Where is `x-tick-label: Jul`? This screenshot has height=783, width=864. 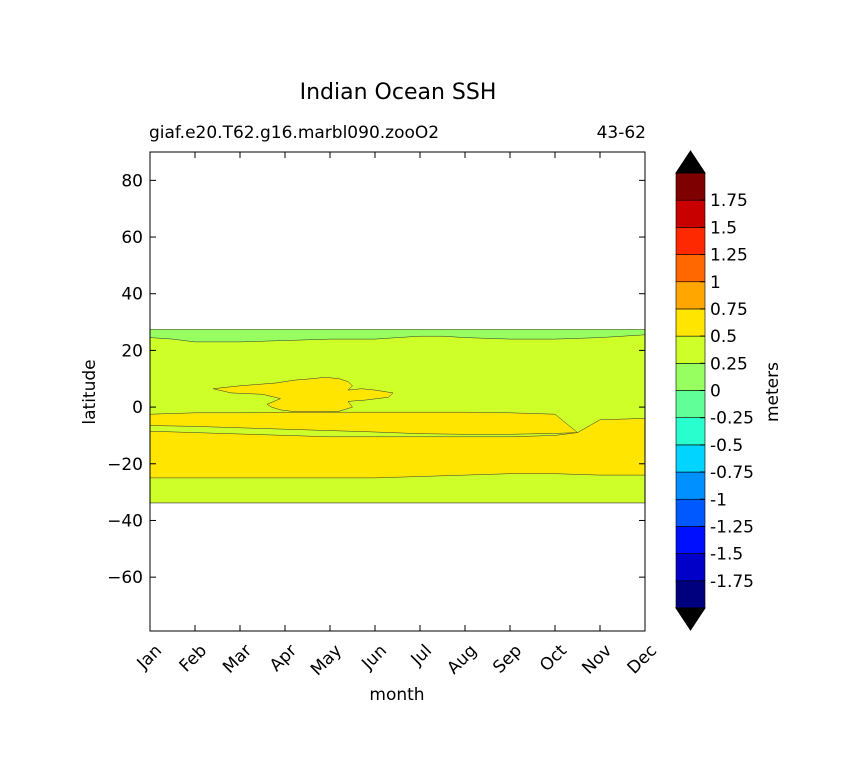
x-tick-label: Jul is located at coordinates (421, 655).